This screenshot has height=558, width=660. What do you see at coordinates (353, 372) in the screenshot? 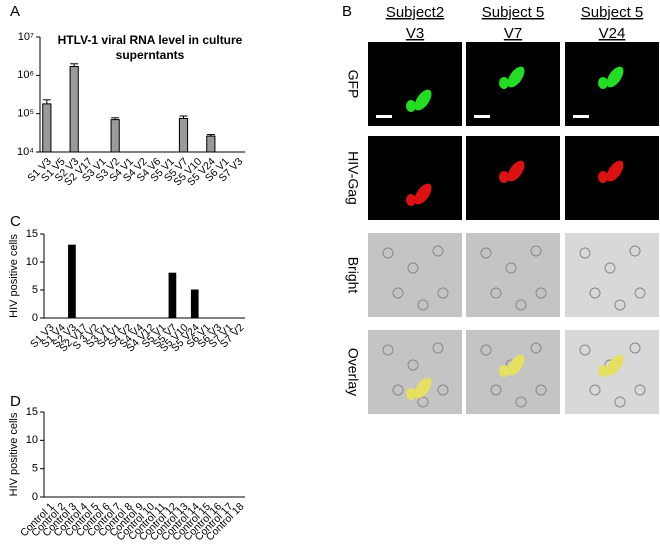
I see `row-label: Overlay` at bounding box center [353, 372].